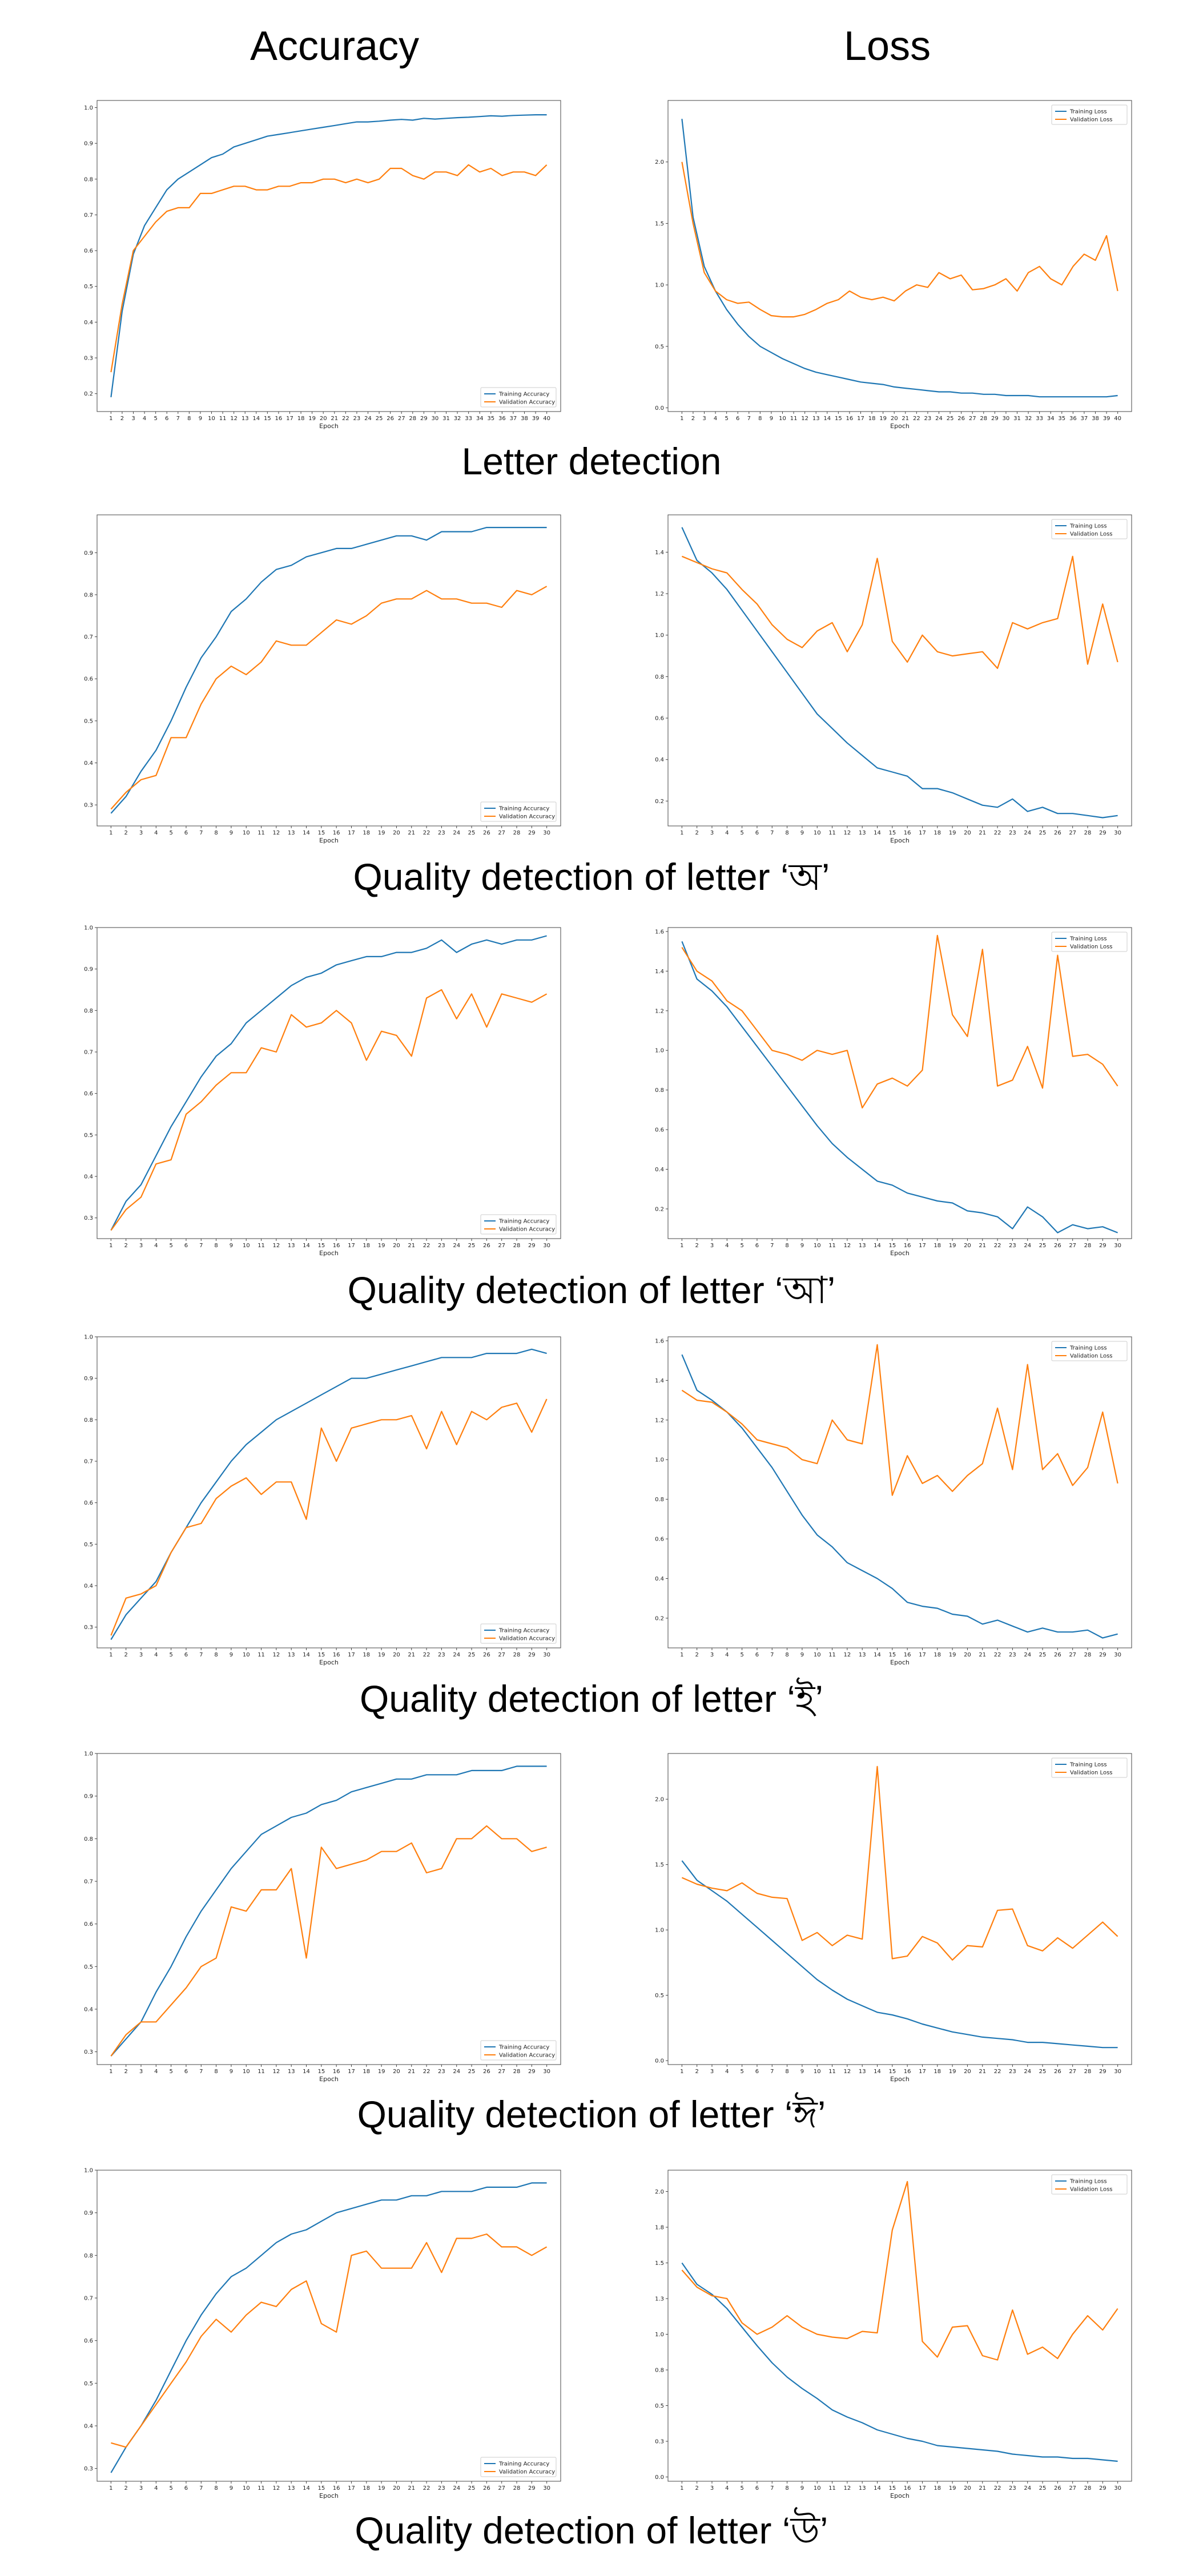  Describe the element at coordinates (1084, 419) in the screenshot. I see `x-tick-label: 37` at that location.